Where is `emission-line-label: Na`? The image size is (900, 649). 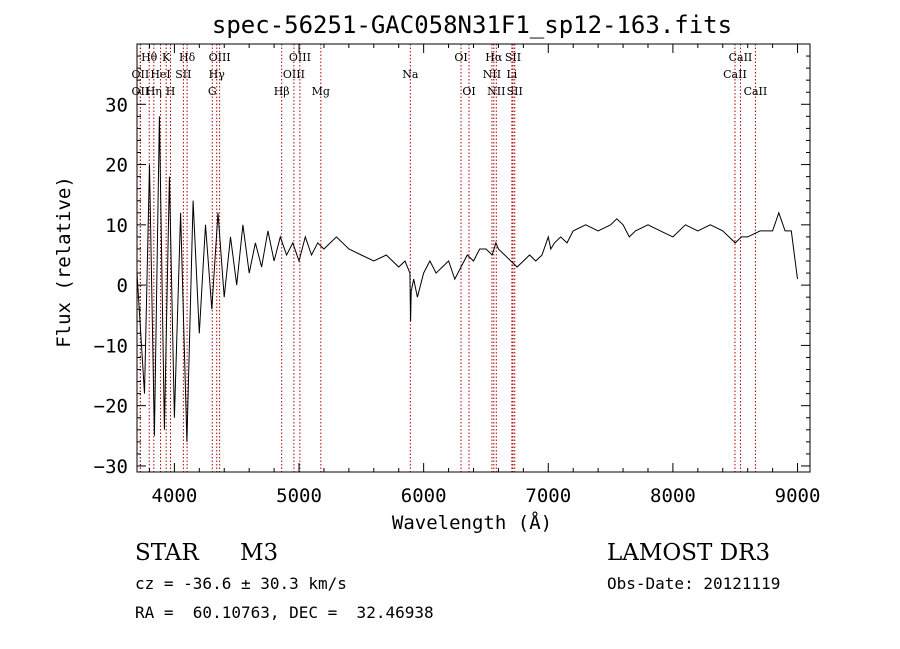
emission-line-label: Na is located at coordinates (410, 74).